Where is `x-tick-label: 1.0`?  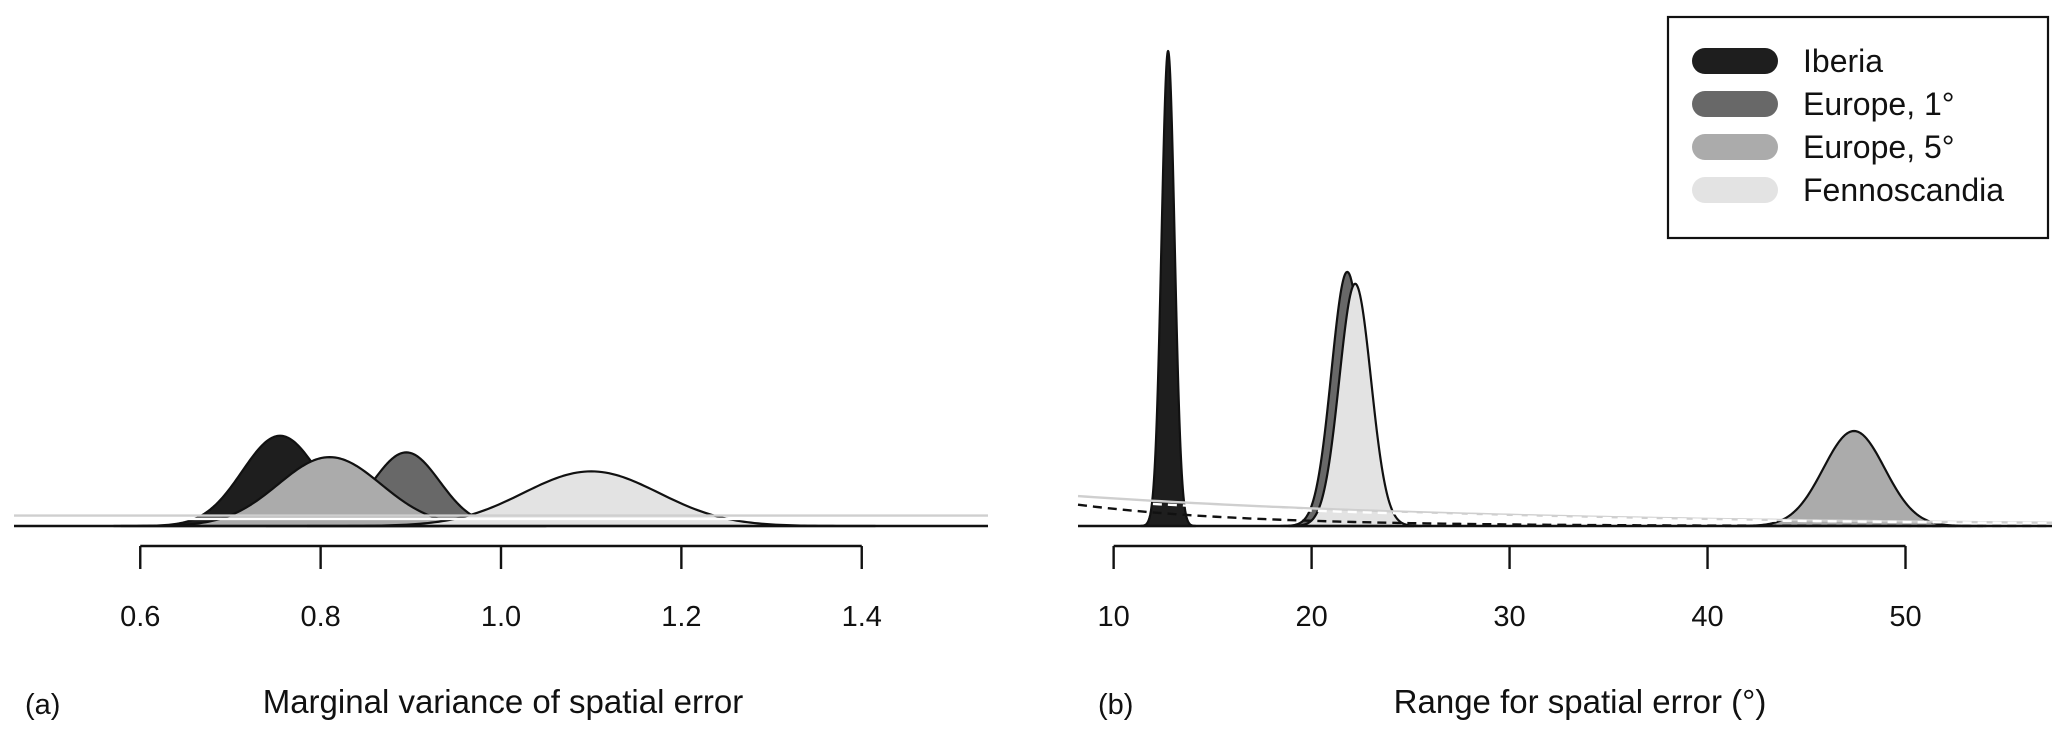 x-tick-label: 1.0 is located at coordinates (501, 617).